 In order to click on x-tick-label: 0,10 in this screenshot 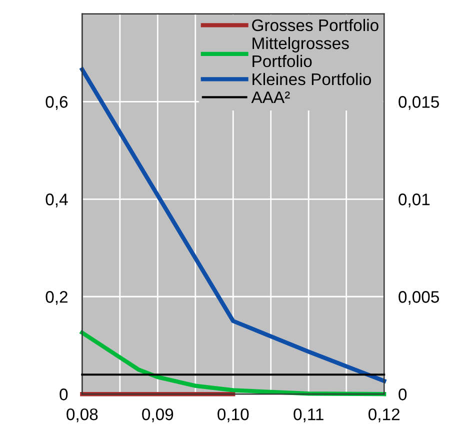, I will do `click(233, 415)`.